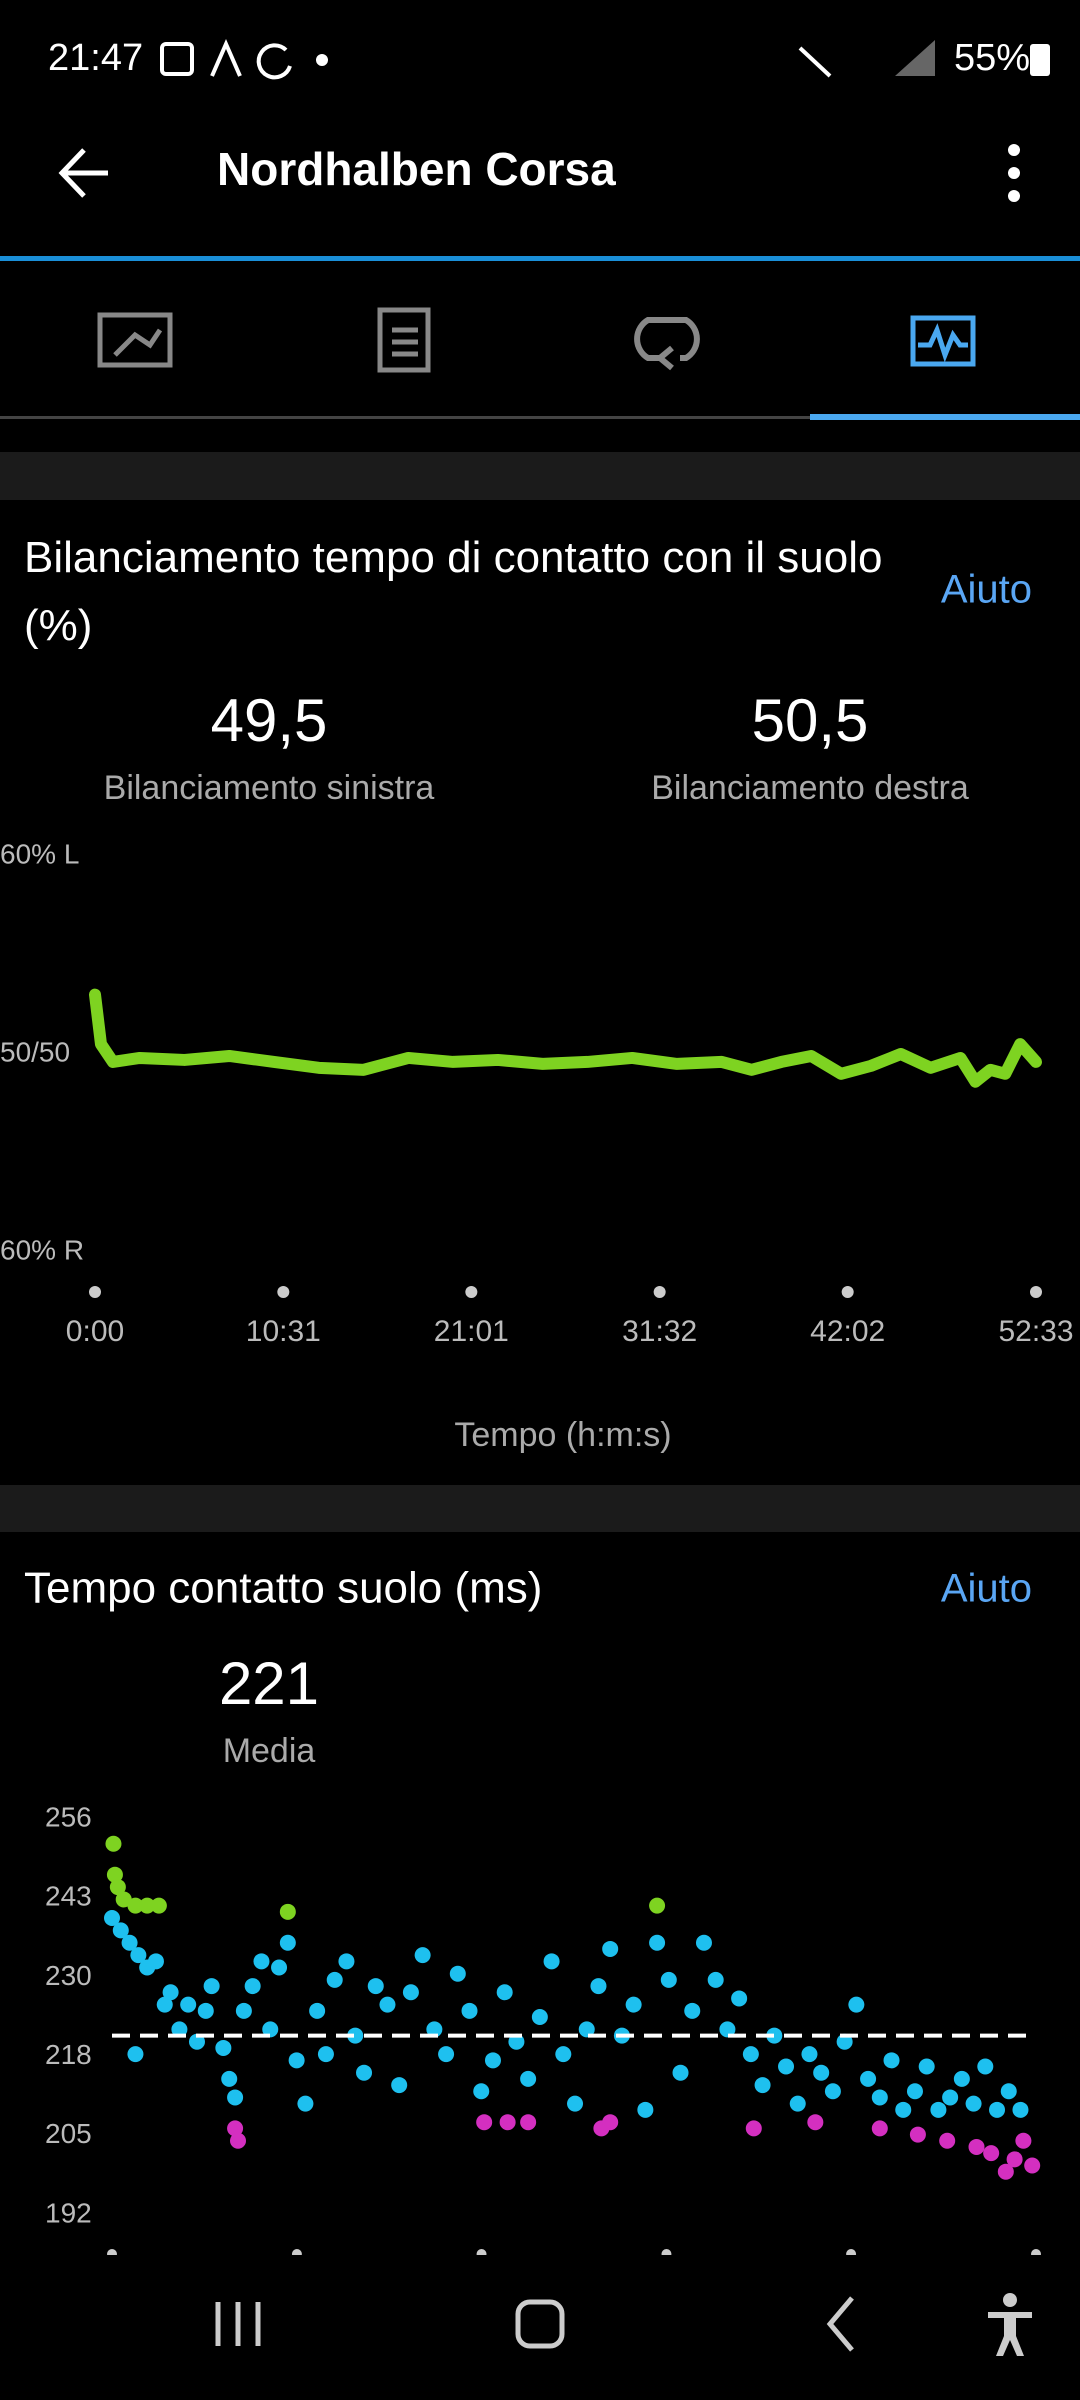 The image size is (1080, 2400). Describe the element at coordinates (35, 1051) in the screenshot. I see `y-tick-label: 50/50` at that location.